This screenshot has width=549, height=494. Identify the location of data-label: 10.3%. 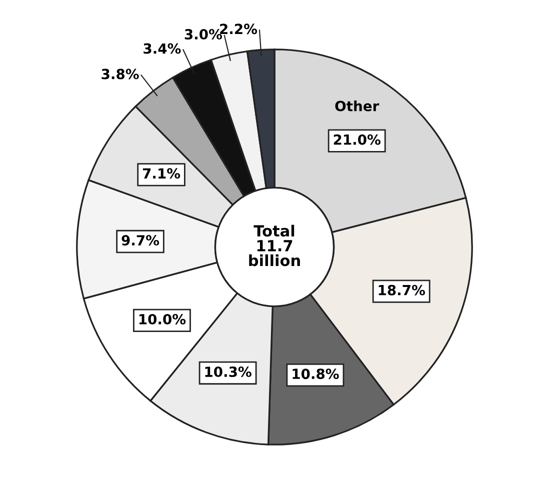
(228, 372).